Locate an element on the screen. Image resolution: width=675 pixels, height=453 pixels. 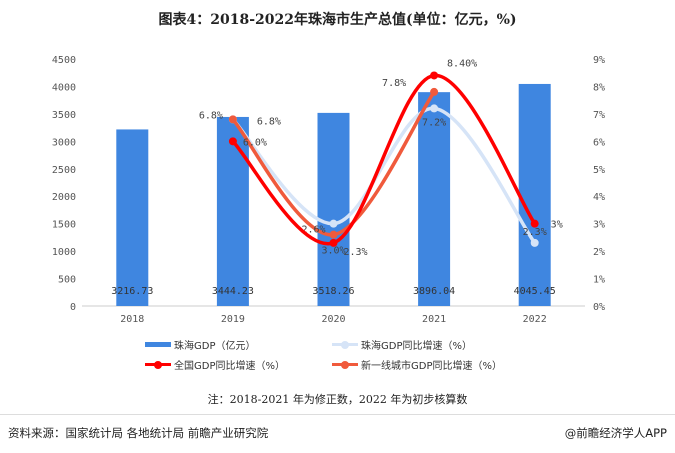
legend-label: 新一线城市GDP同比增速（%） is located at coordinates (431, 366).